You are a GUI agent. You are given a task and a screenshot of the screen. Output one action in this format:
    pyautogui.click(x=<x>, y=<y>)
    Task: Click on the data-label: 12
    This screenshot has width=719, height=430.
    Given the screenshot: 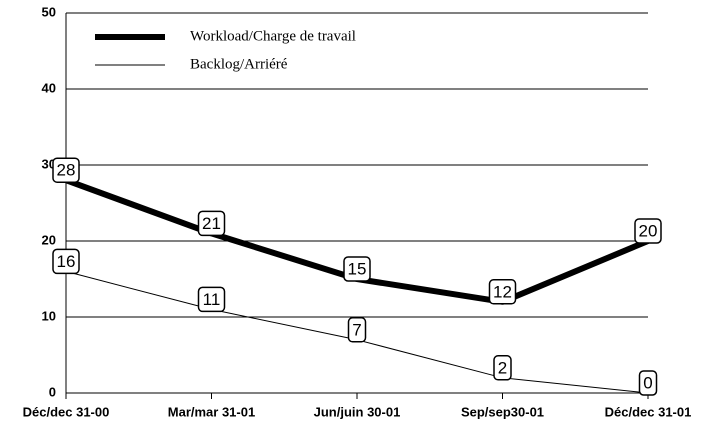 What is the action you would take?
    pyautogui.click(x=502, y=291)
    